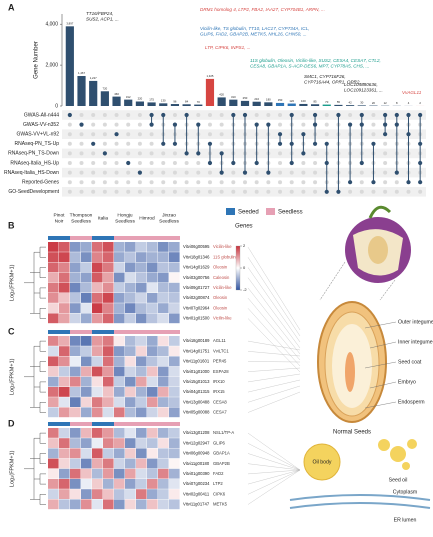 The width and height of the screenshot is (433, 537). I want to click on gene-id: Vitvi06g00948, so click(196, 453).